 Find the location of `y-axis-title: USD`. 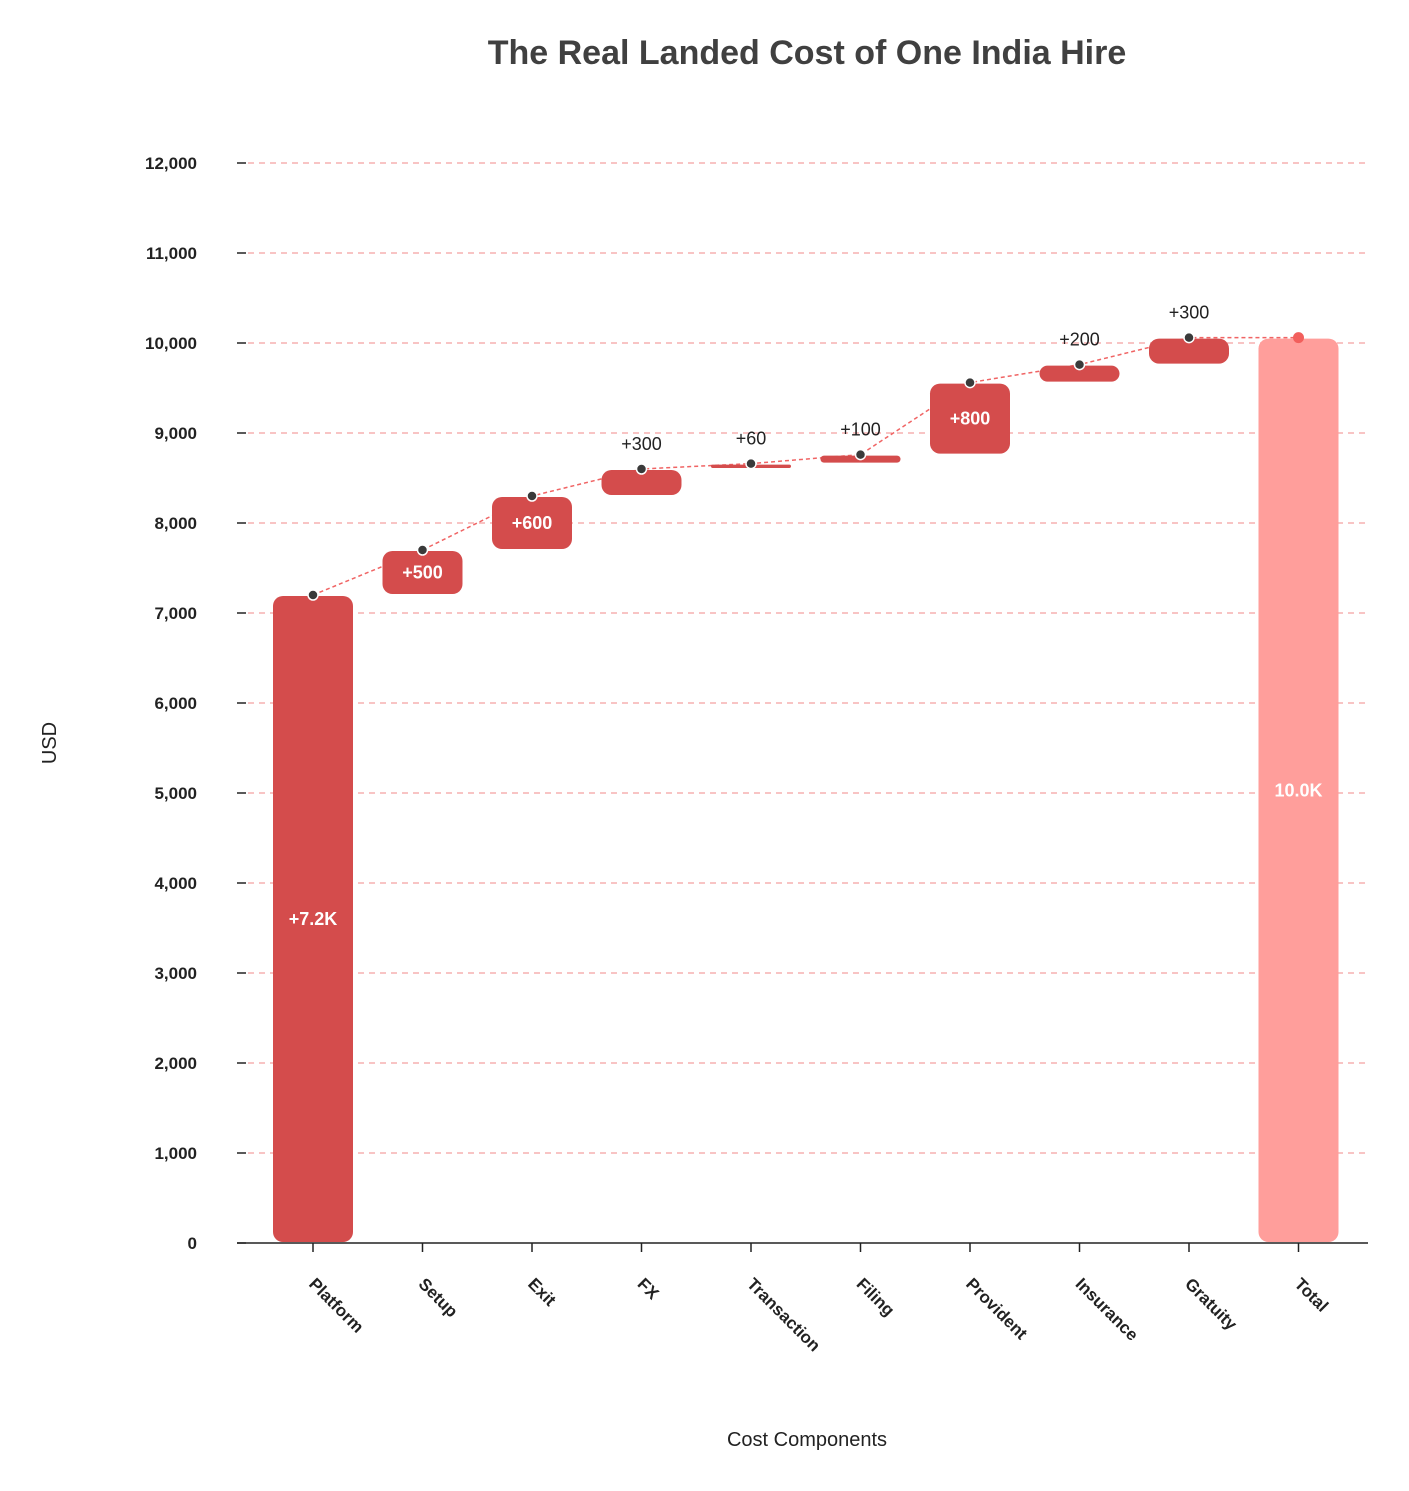

y-axis-title: USD is located at coordinates (50, 743).